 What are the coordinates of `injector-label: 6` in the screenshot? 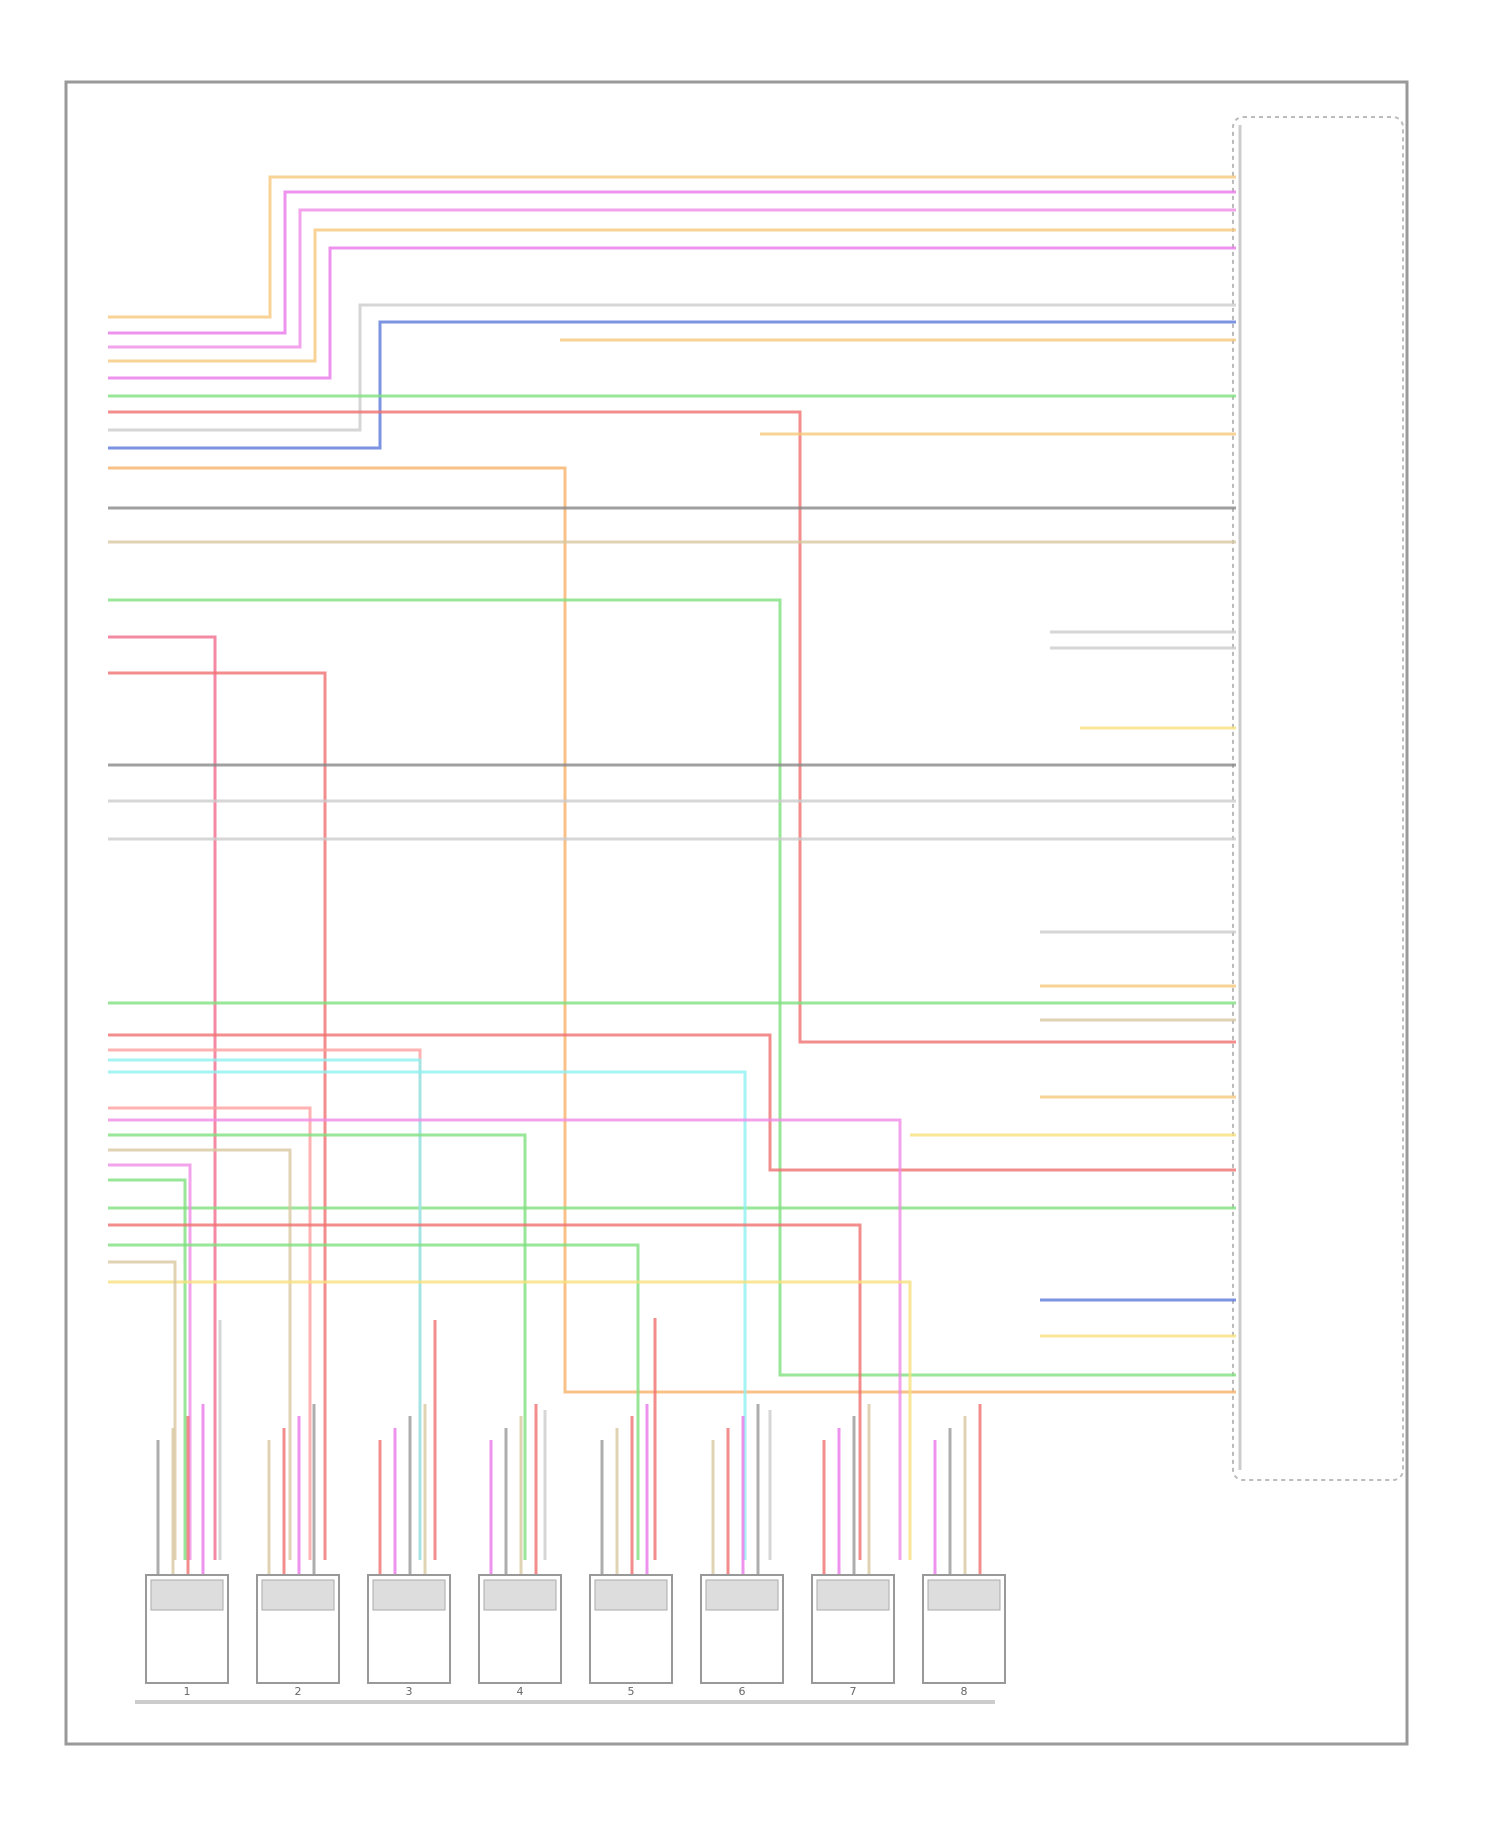 It's located at (742, 1691).